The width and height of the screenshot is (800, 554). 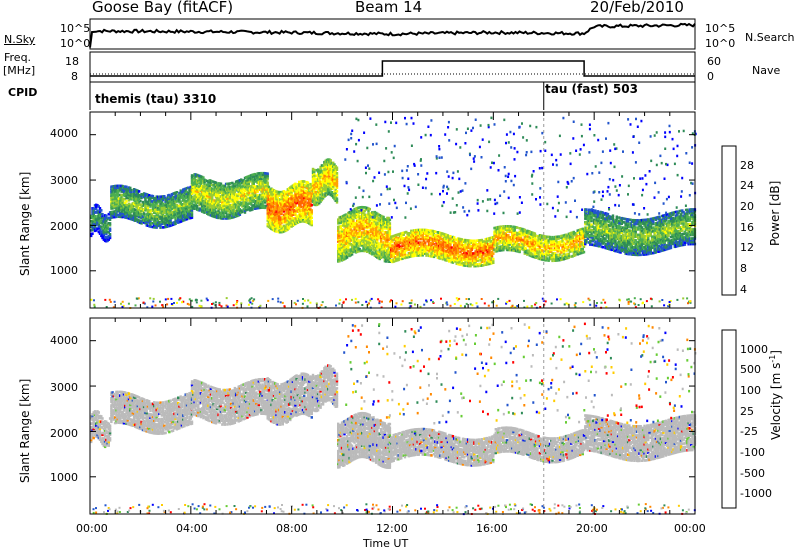 What do you see at coordinates (64, 433) in the screenshot?
I see `velocity-ytick-2000: 2000` at bounding box center [64, 433].